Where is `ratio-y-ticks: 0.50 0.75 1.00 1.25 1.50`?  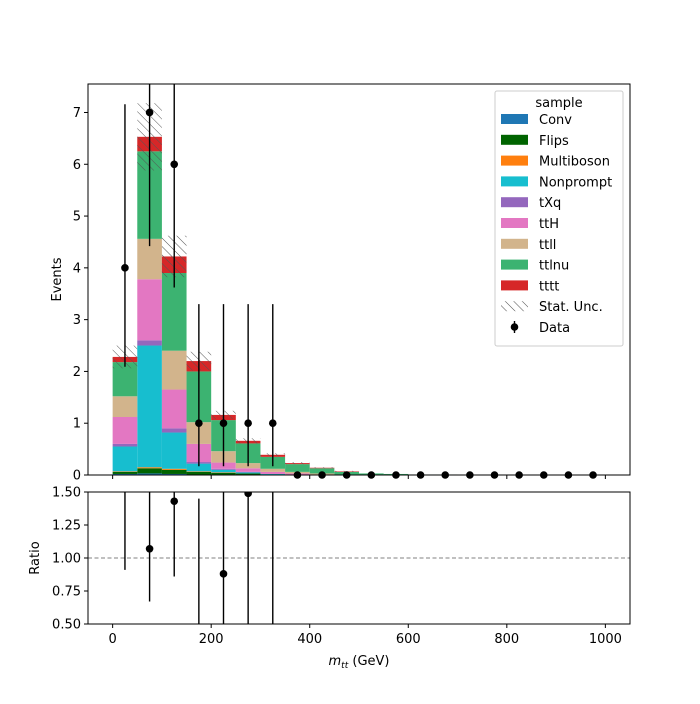 ratio-y-ticks: 0.50 0.75 1.00 1.25 1.50 is located at coordinates (70, 559).